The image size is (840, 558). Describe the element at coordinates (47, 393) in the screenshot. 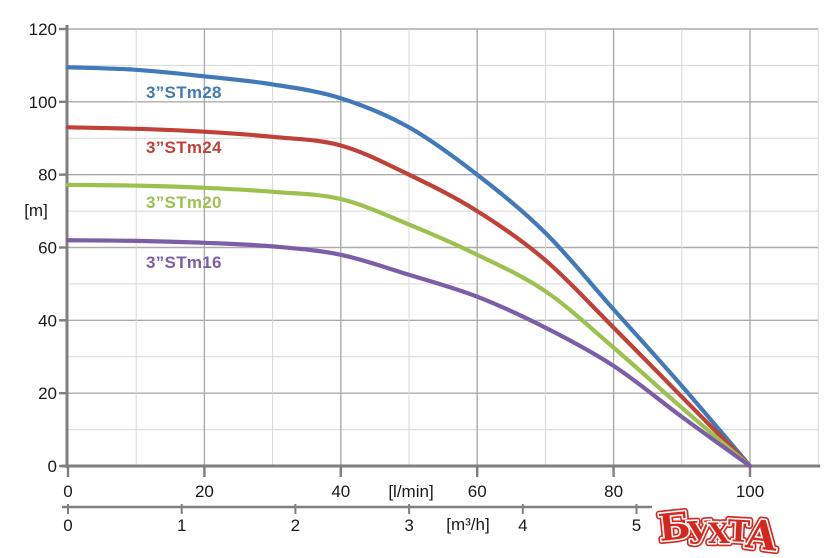

I see `y-tick-label: 20` at that location.